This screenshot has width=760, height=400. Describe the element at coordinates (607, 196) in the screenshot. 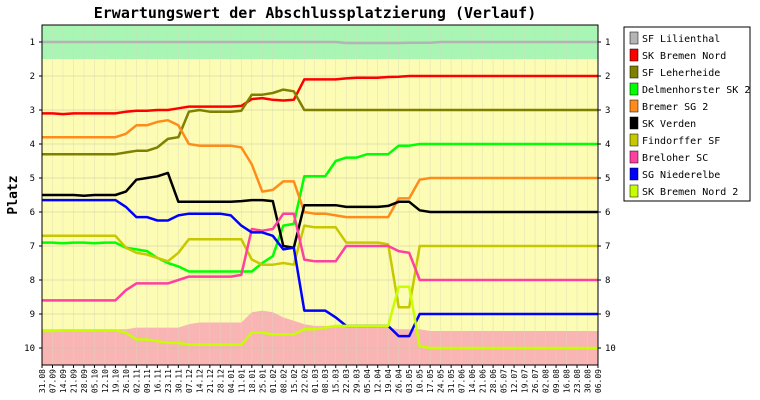

I see `y-tick-labels-right: 1 2 3 4 5 6 7 8 9 10` at that location.